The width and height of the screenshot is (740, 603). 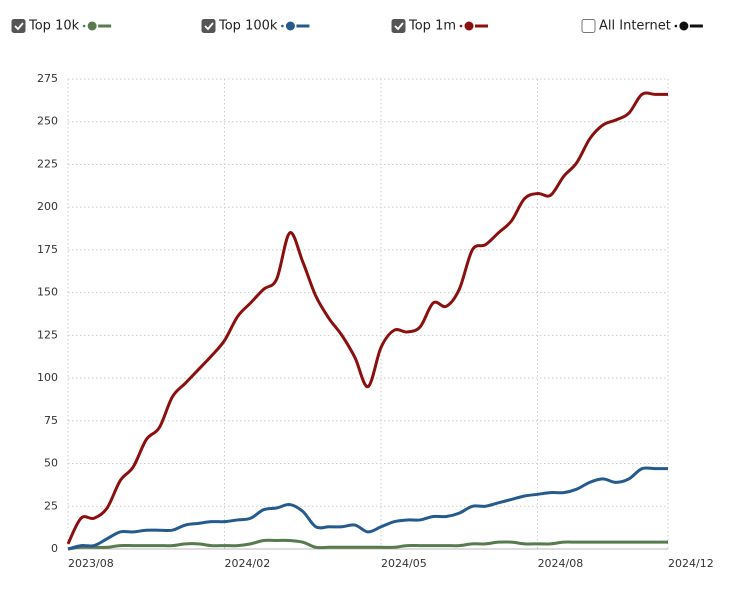 What do you see at coordinates (51, 463) in the screenshot?
I see `y-tick-label: 50` at bounding box center [51, 463].